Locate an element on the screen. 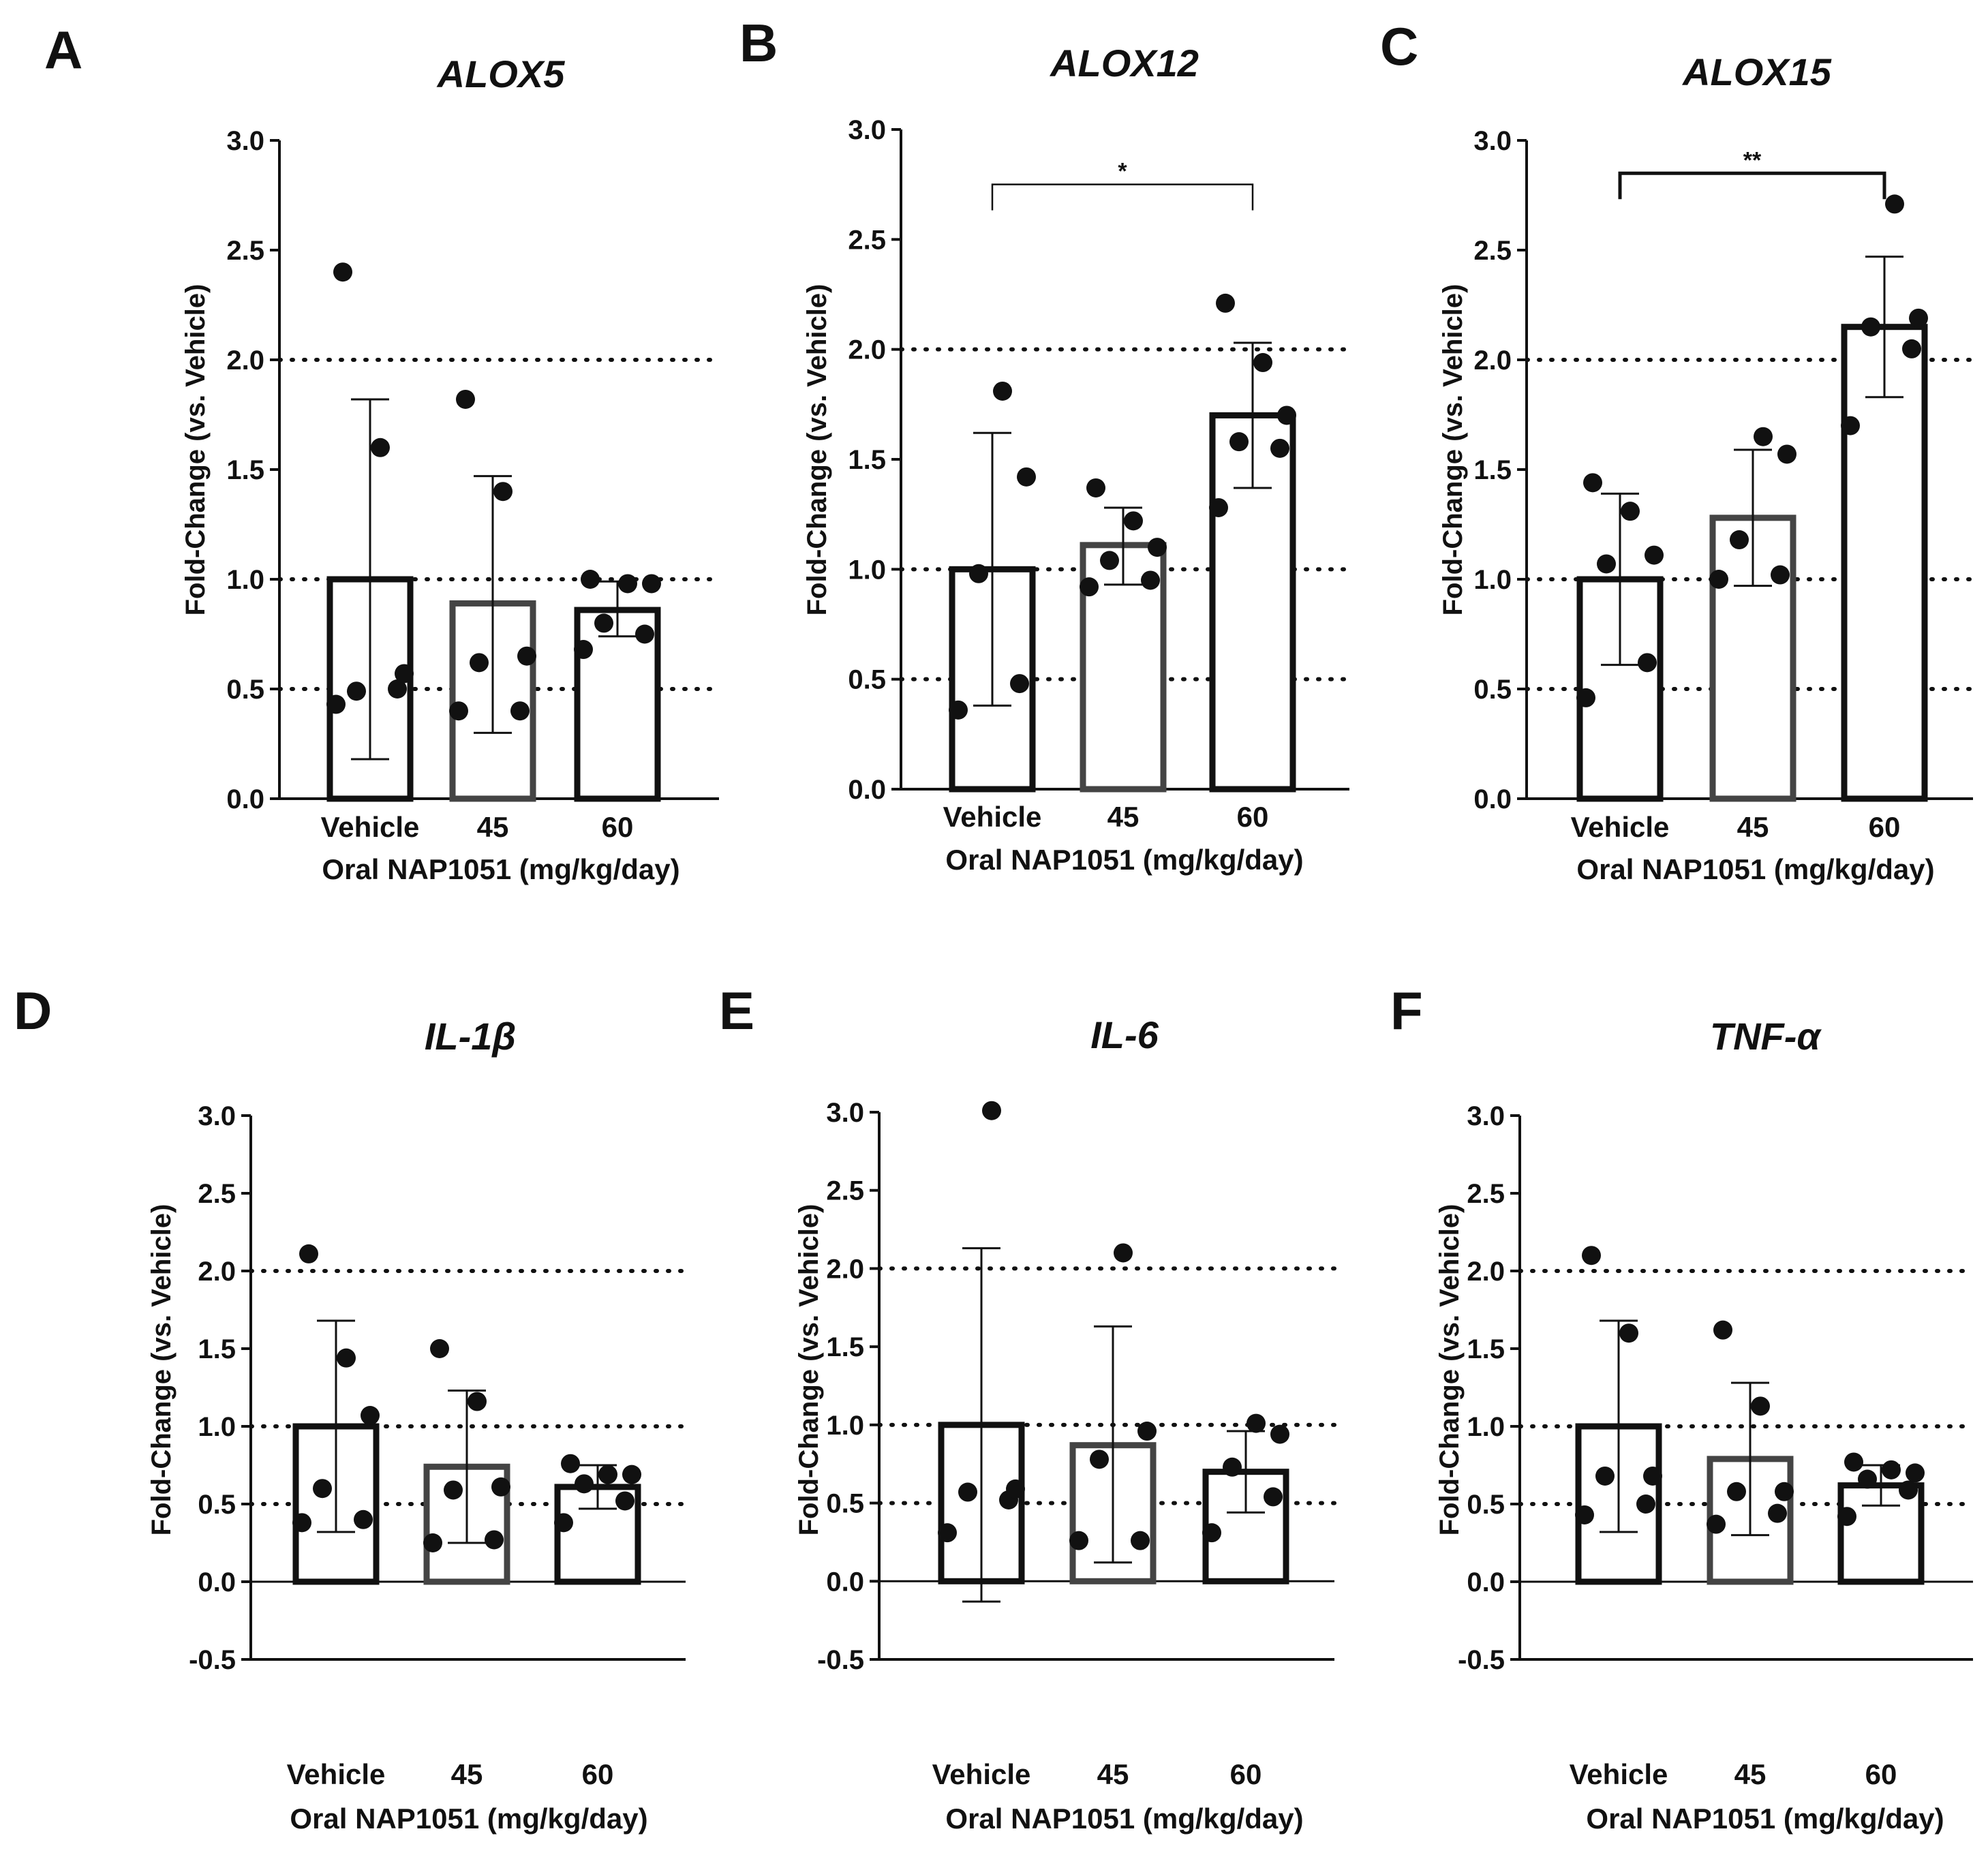  gene-title: IL-6 is located at coordinates (1125, 1034).